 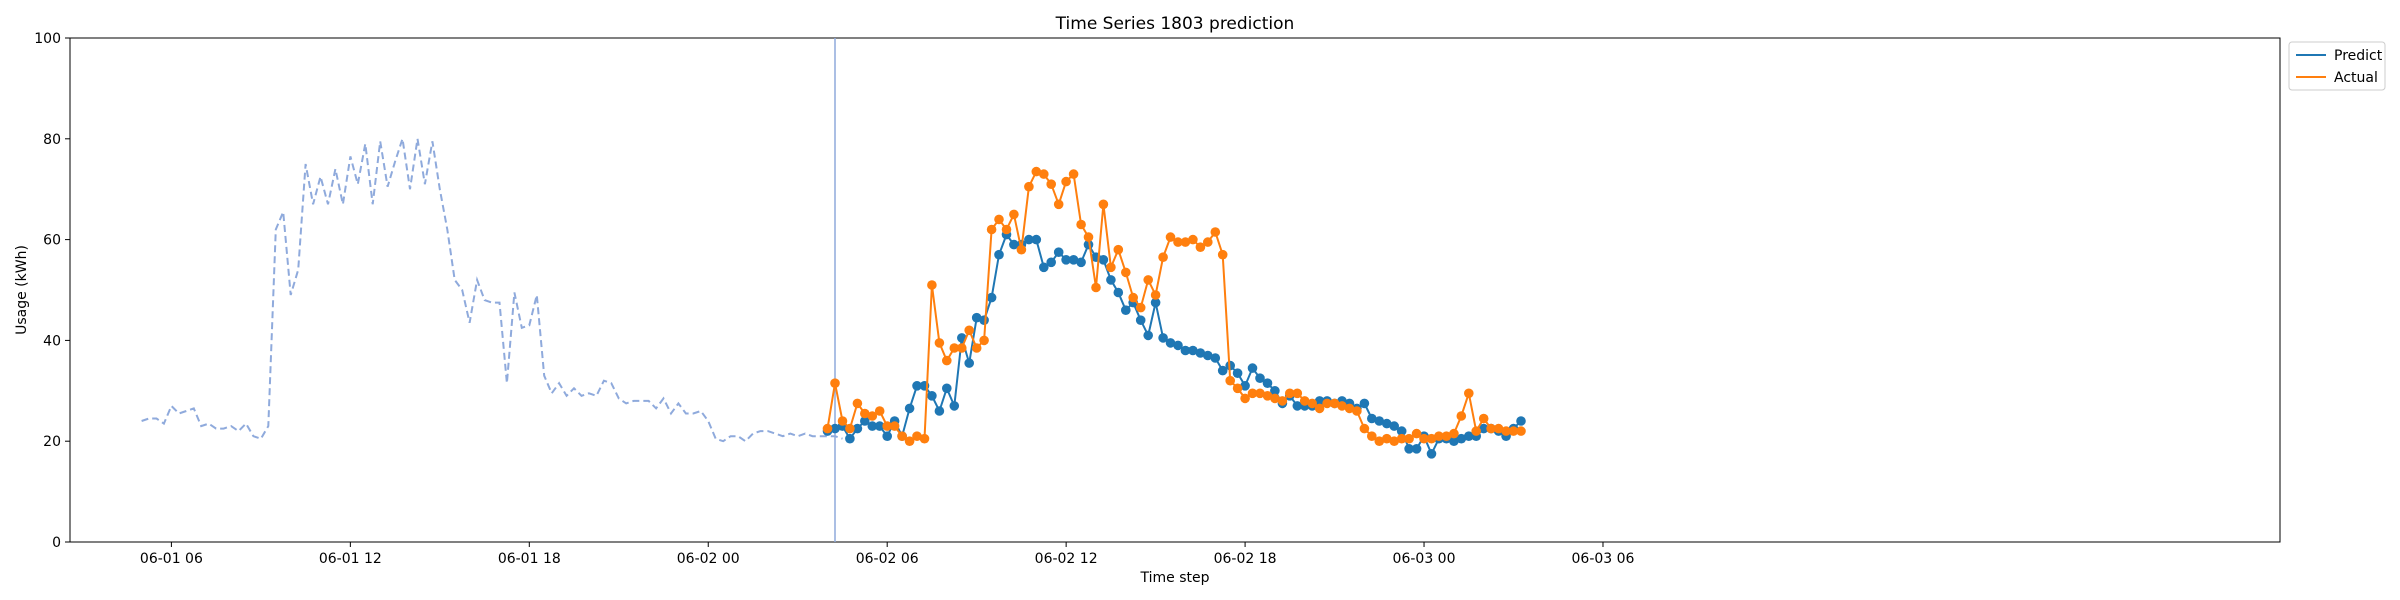 What do you see at coordinates (1175, 24) in the screenshot?
I see `chart-title: Time Series 1803 prediction` at bounding box center [1175, 24].